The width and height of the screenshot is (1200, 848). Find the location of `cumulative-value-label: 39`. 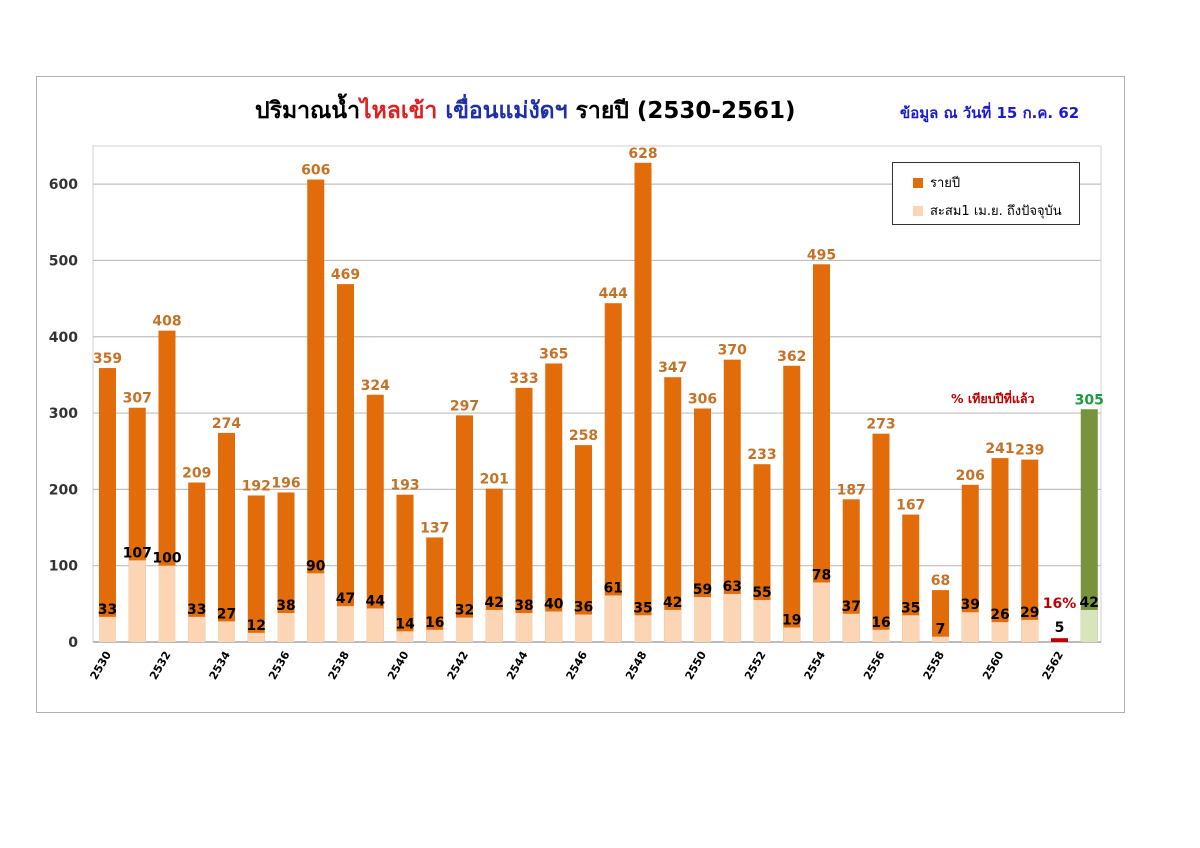

cumulative-value-label: 39 is located at coordinates (970, 605).